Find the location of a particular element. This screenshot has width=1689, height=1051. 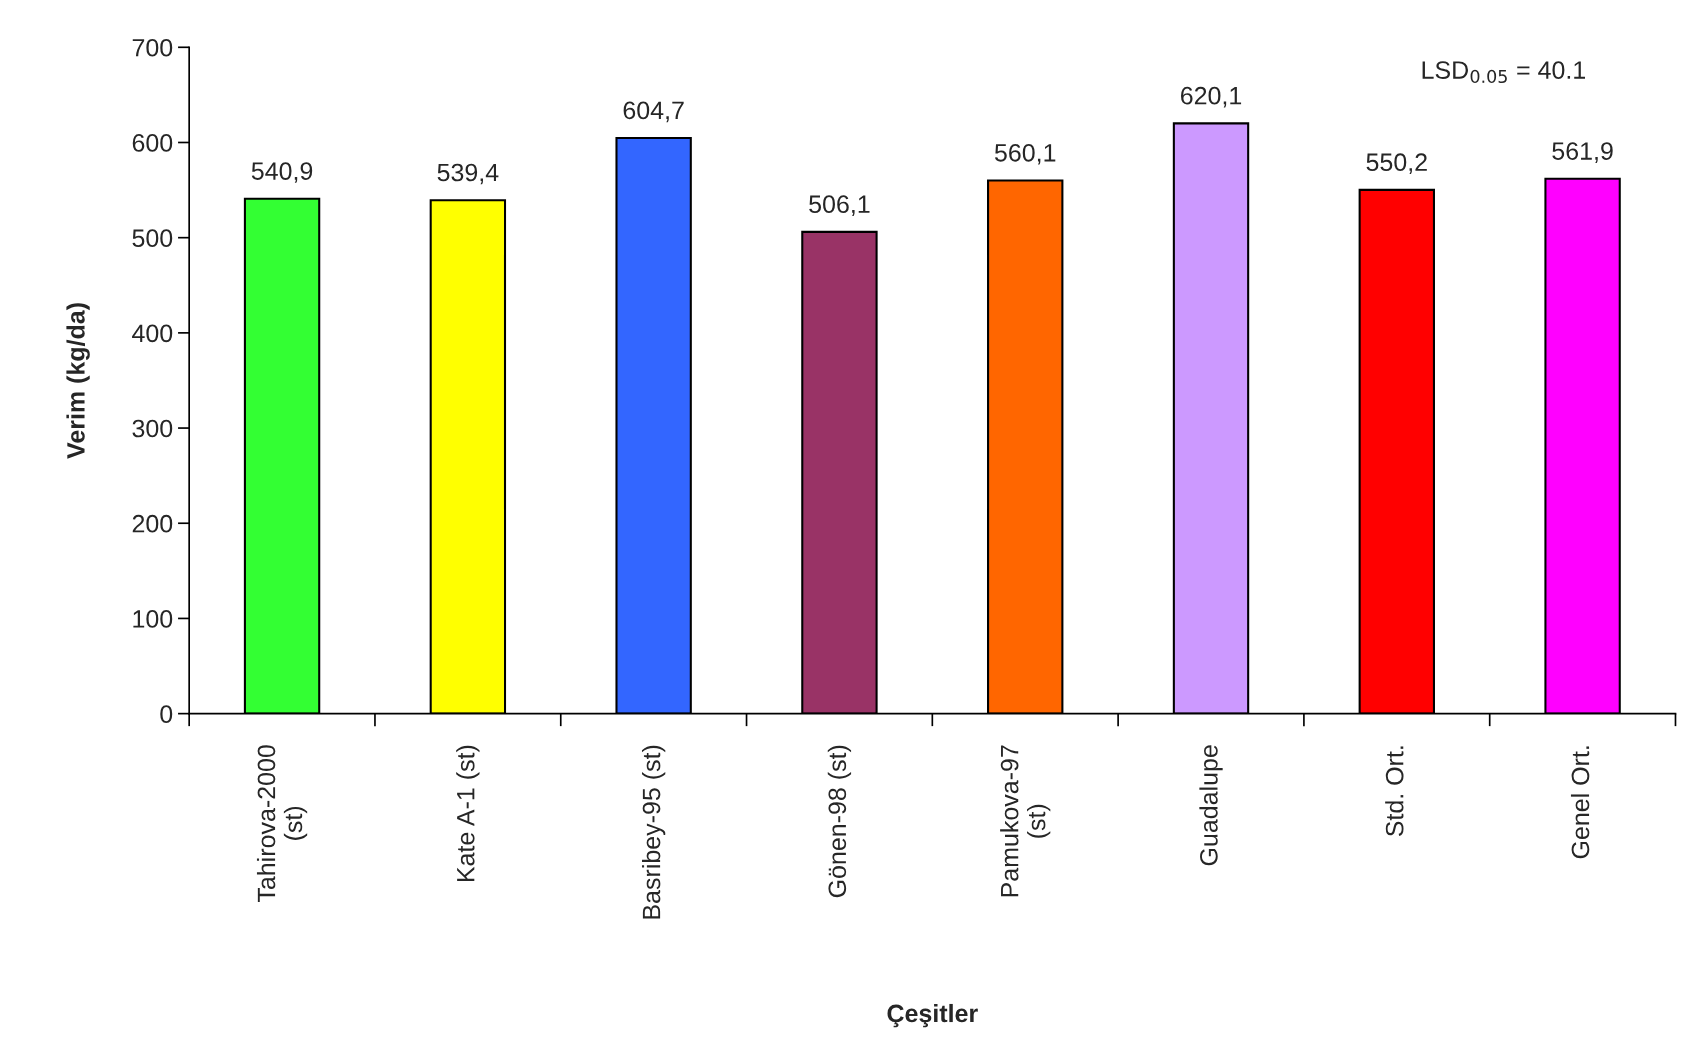

x-tick-label: Tahirova-2000 (st) is located at coordinates (282, 824).